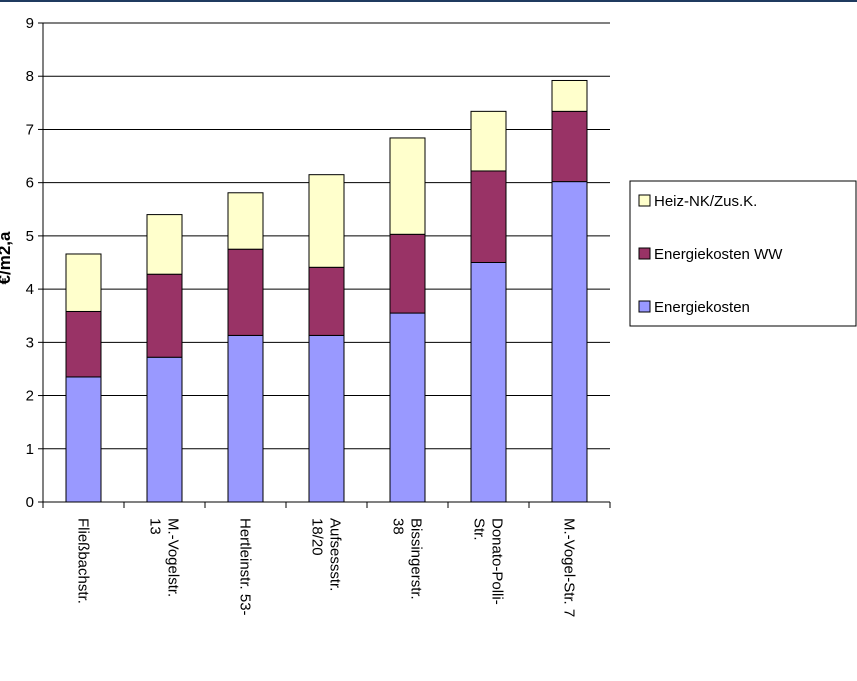 Image resolution: width=857 pixels, height=681 pixels. What do you see at coordinates (30, 236) in the screenshot?
I see `y-tick-label: 5` at bounding box center [30, 236].